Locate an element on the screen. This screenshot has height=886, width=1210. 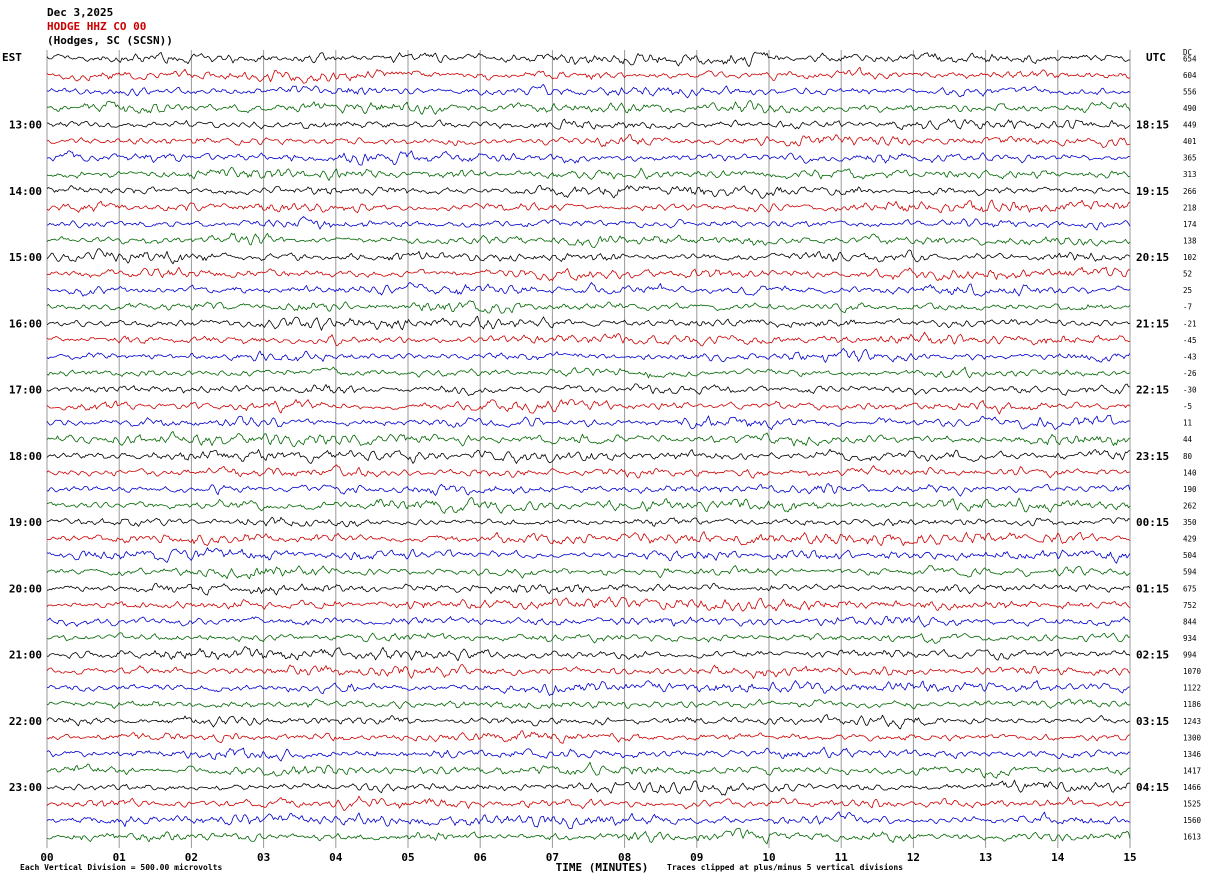
left-time-label: 19:00 is located at coordinates (25, 522).